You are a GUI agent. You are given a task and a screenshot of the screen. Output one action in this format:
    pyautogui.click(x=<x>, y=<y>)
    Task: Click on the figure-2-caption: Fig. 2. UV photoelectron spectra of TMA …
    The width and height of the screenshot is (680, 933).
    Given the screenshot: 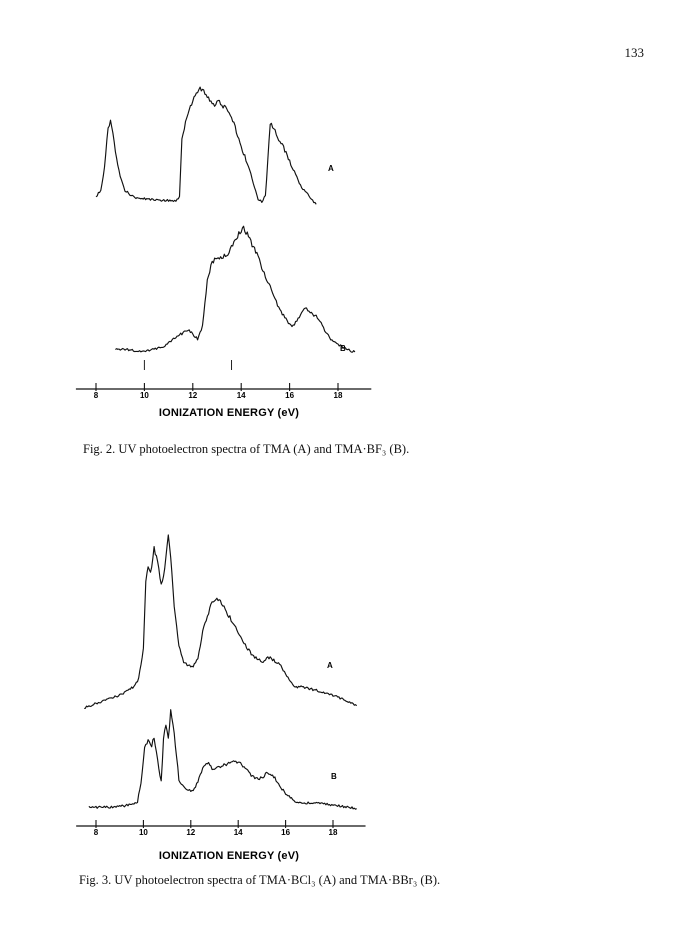 What is the action you would take?
    pyautogui.click(x=246, y=449)
    